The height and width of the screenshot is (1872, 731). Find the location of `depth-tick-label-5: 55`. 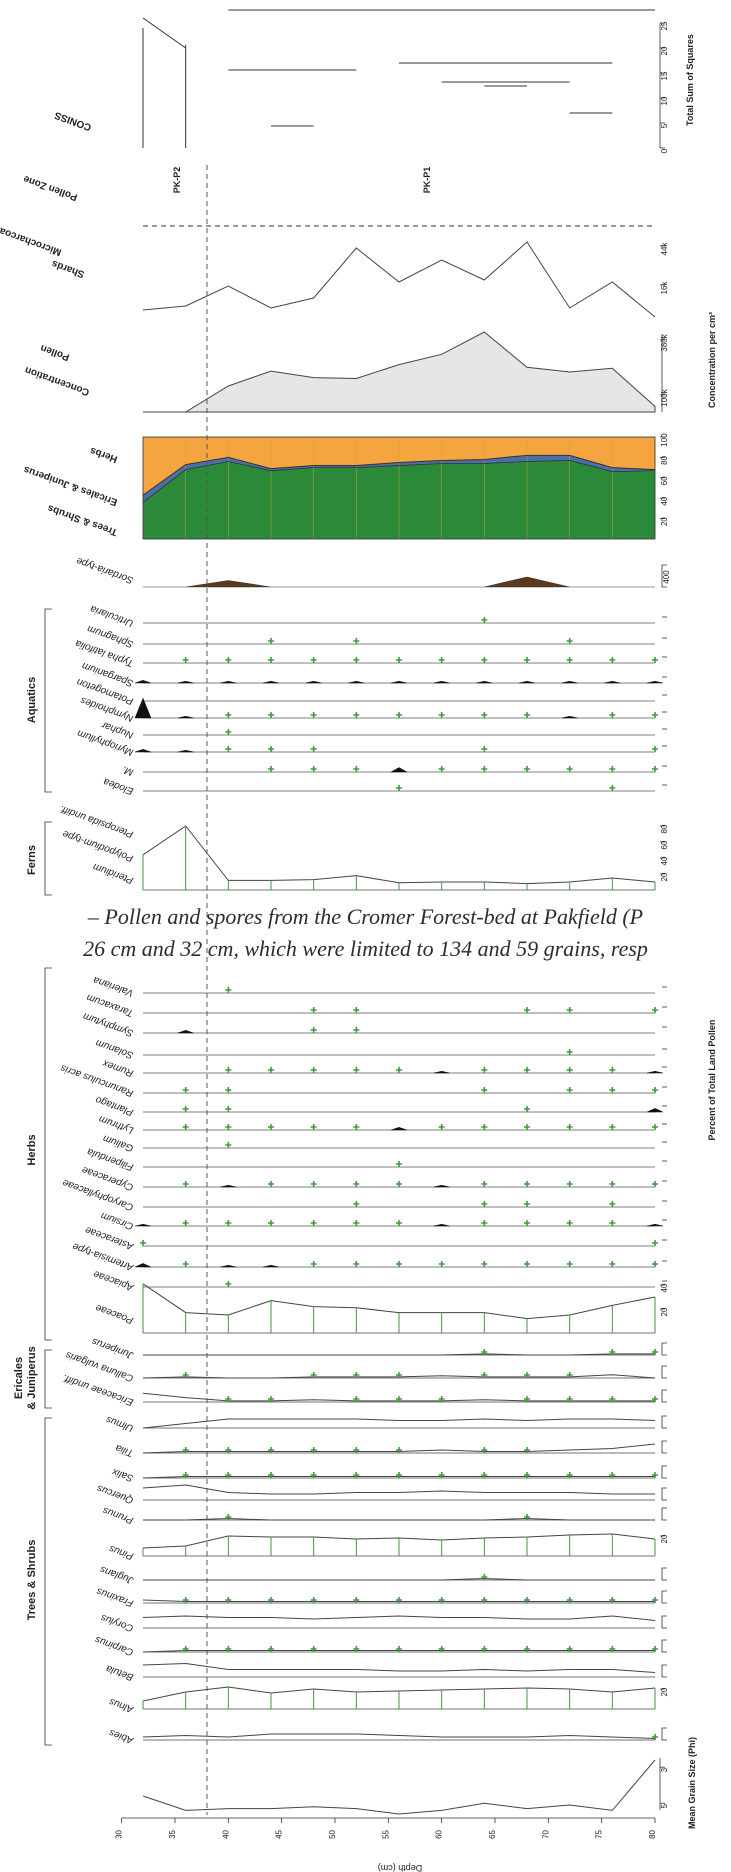

depth-tick-label-5: 55 is located at coordinates (385, 1833).